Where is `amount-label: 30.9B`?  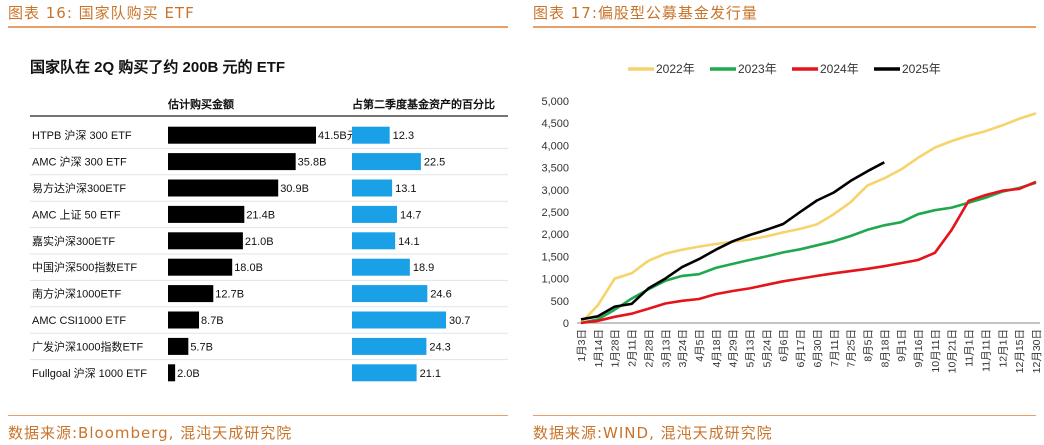 amount-label: 30.9B is located at coordinates (294, 189).